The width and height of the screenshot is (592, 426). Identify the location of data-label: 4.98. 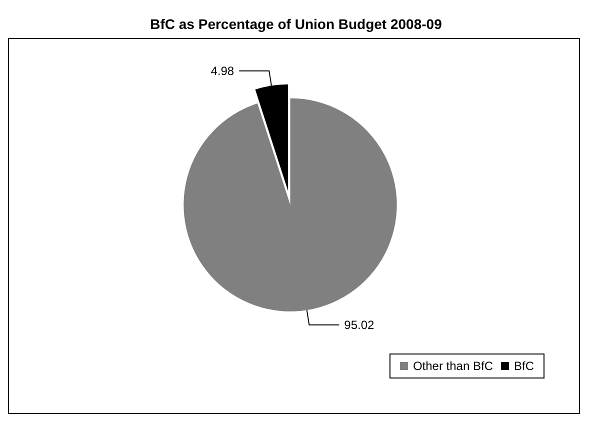
(222, 71).